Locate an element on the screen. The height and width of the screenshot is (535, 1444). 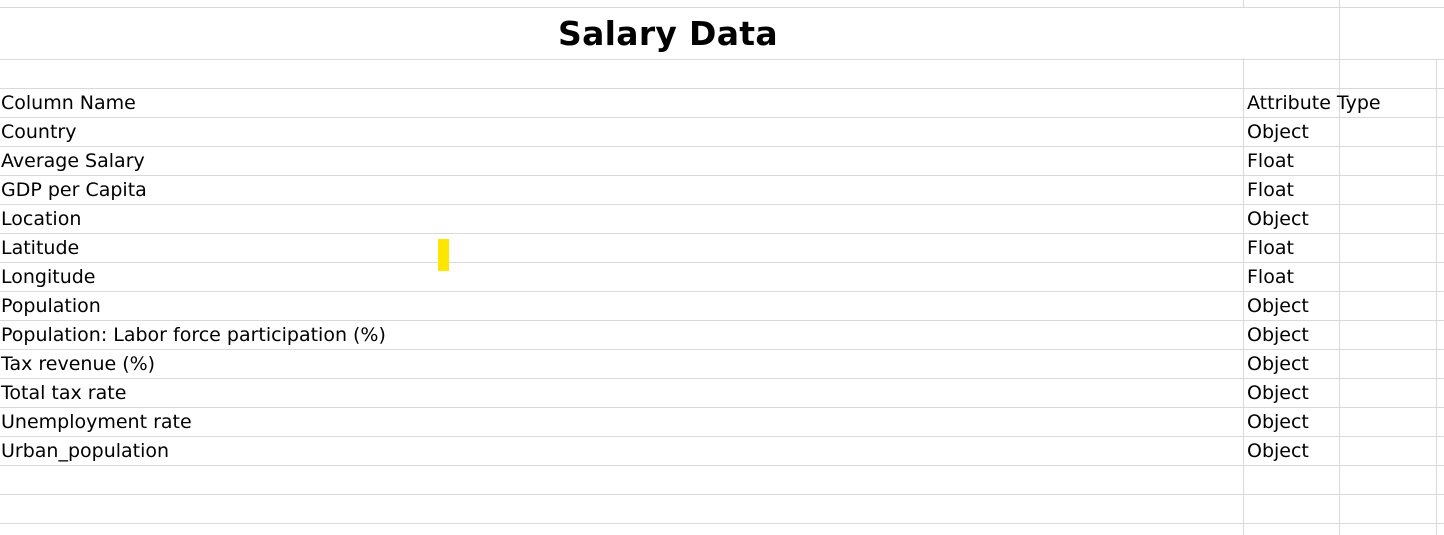
cell-column-name: Longitude is located at coordinates (48, 277).